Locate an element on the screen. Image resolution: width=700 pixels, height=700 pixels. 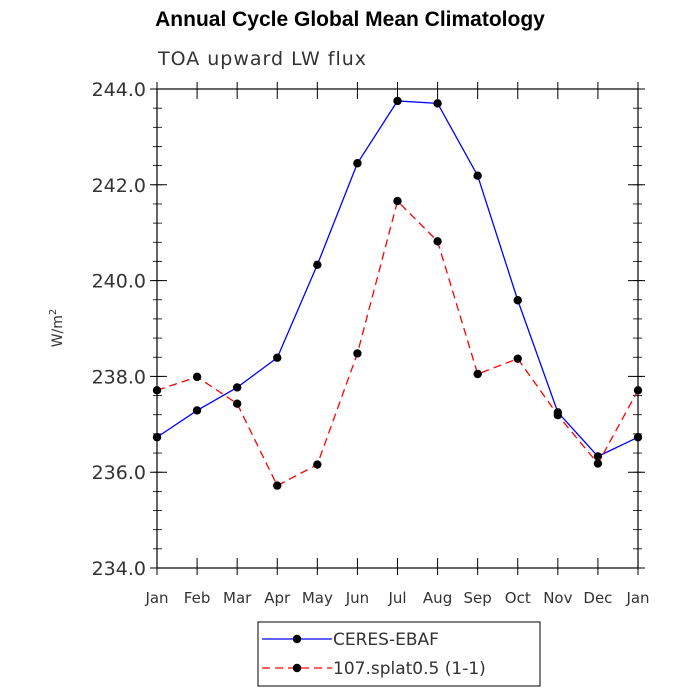
y-tick-labels: 234.0 236.0 238.0 240.0 242.0 244.0 is located at coordinates (119, 329).